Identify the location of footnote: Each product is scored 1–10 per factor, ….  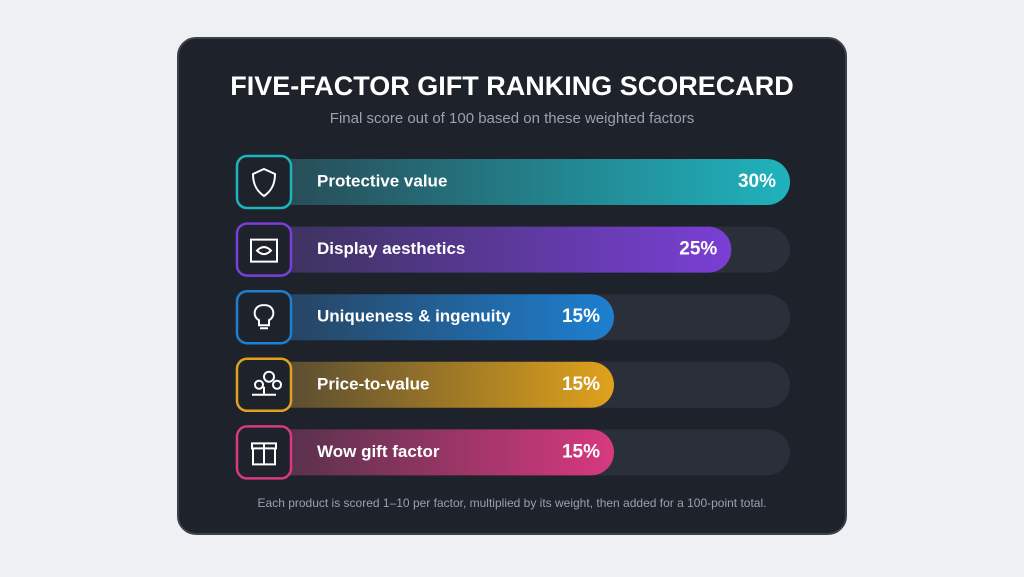
(512, 503).